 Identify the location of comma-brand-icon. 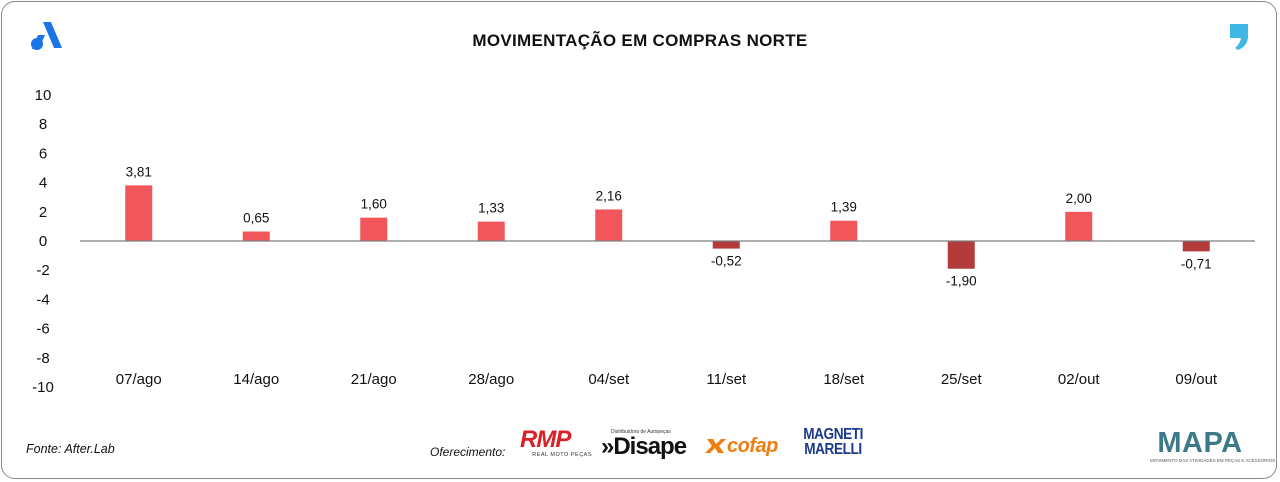
(1240, 39).